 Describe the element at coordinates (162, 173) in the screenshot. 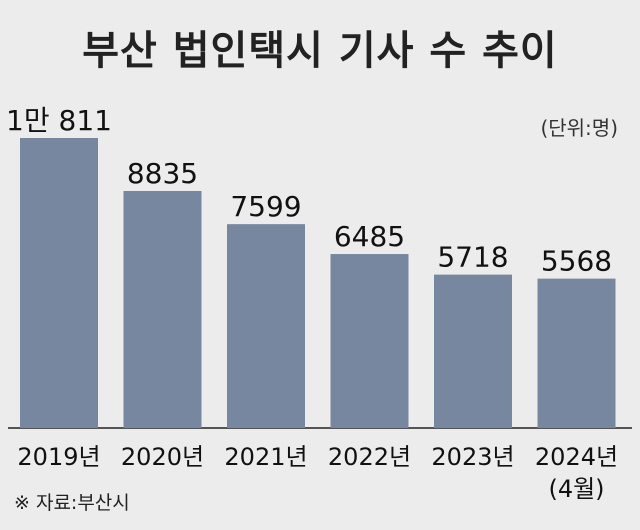

I see `value-label: 8835` at that location.